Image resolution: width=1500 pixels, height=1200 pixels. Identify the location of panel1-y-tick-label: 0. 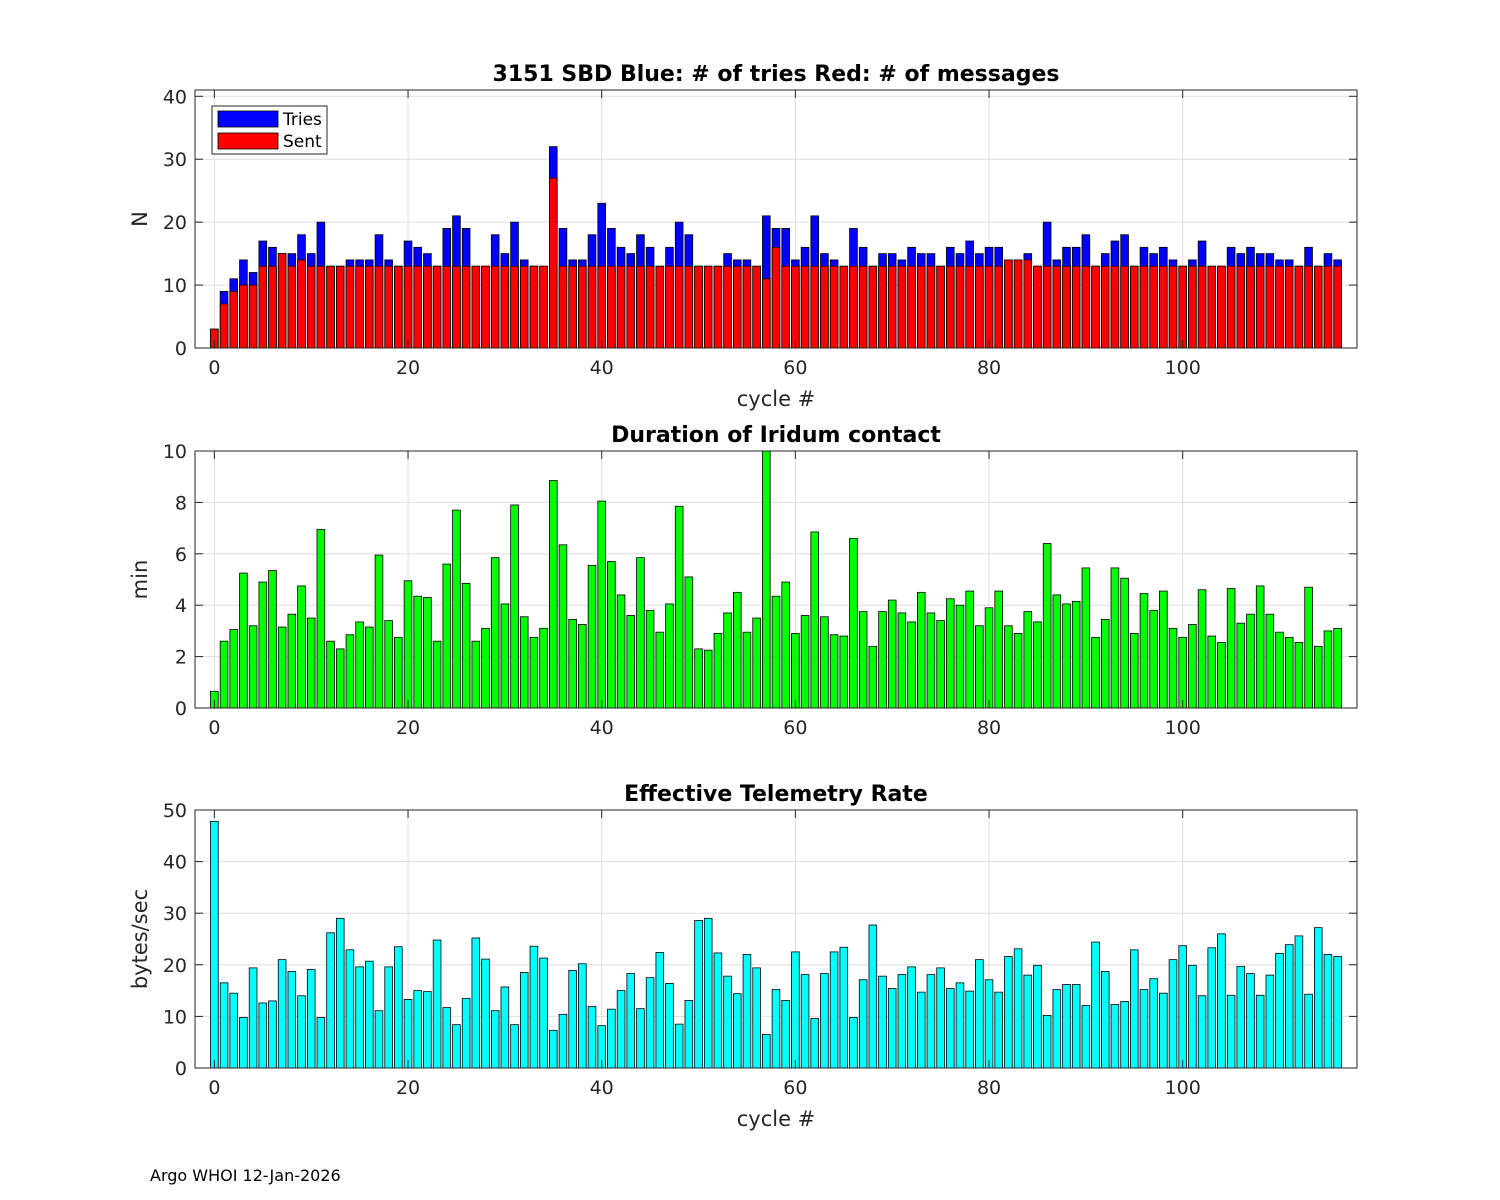
(181, 349).